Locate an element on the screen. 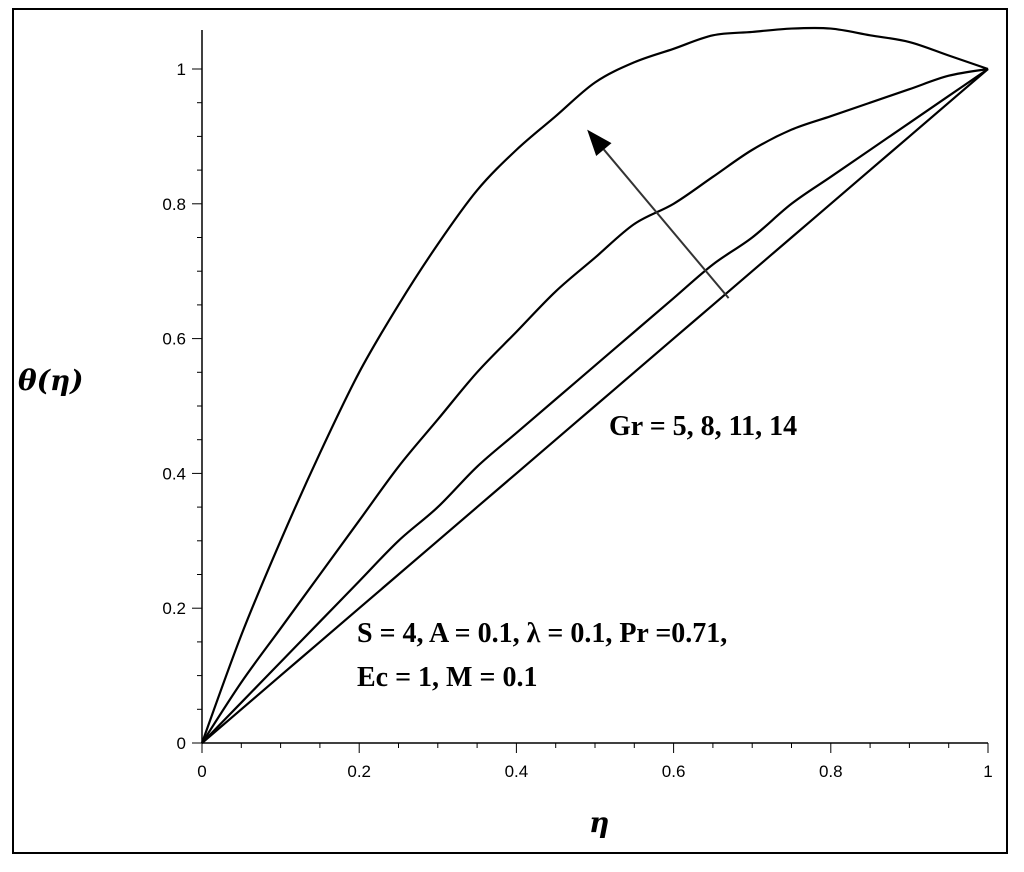  x-tick-label: 0.4 is located at coordinates (517, 771).